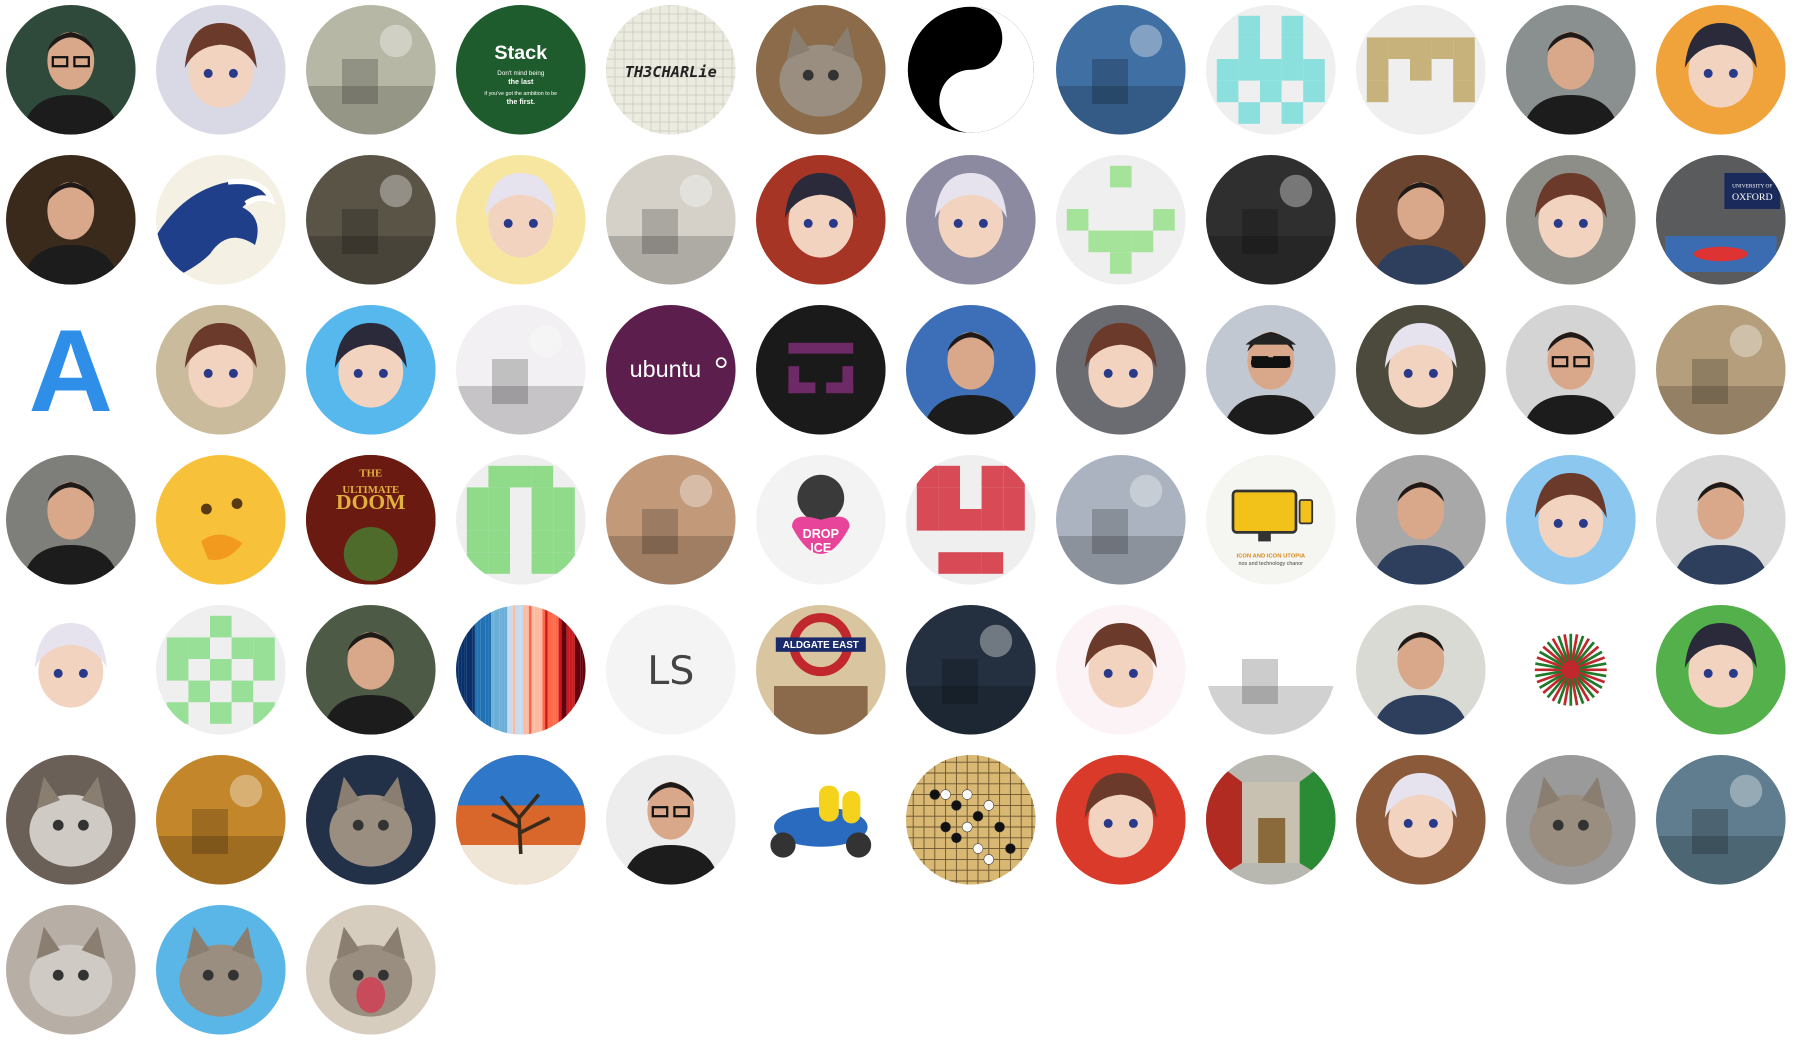  I want to click on avatar-red-green-starburst, so click(1571, 670).